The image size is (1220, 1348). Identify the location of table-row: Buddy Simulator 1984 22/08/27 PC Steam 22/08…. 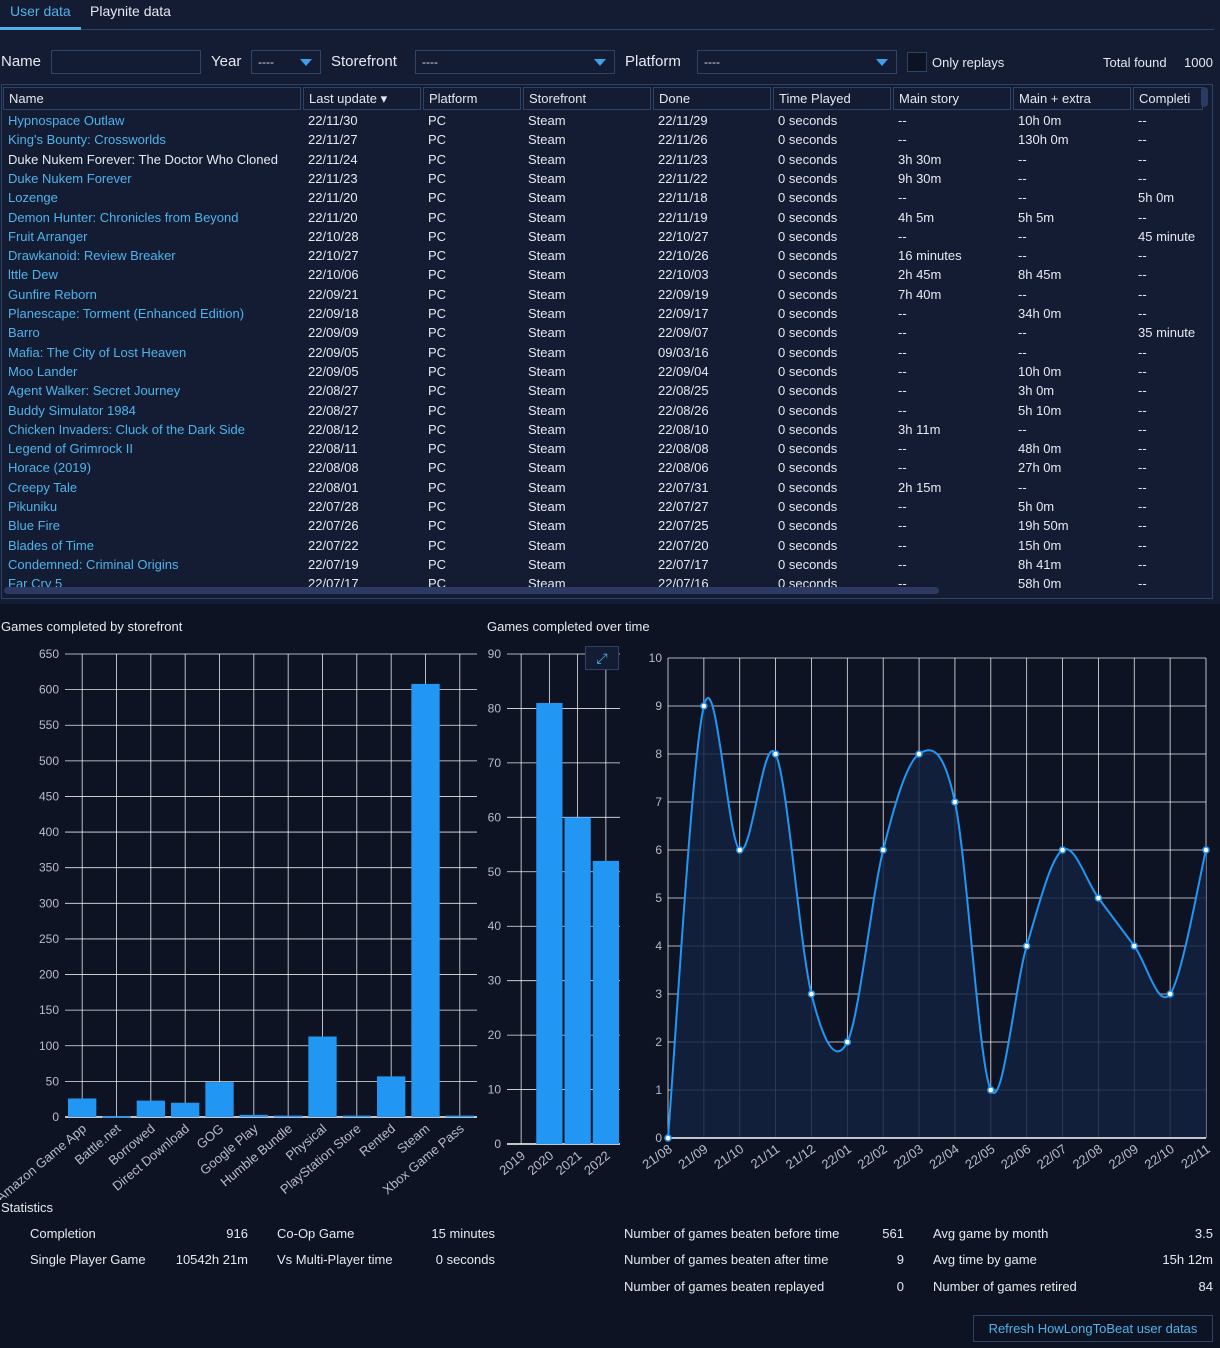
(602, 411).